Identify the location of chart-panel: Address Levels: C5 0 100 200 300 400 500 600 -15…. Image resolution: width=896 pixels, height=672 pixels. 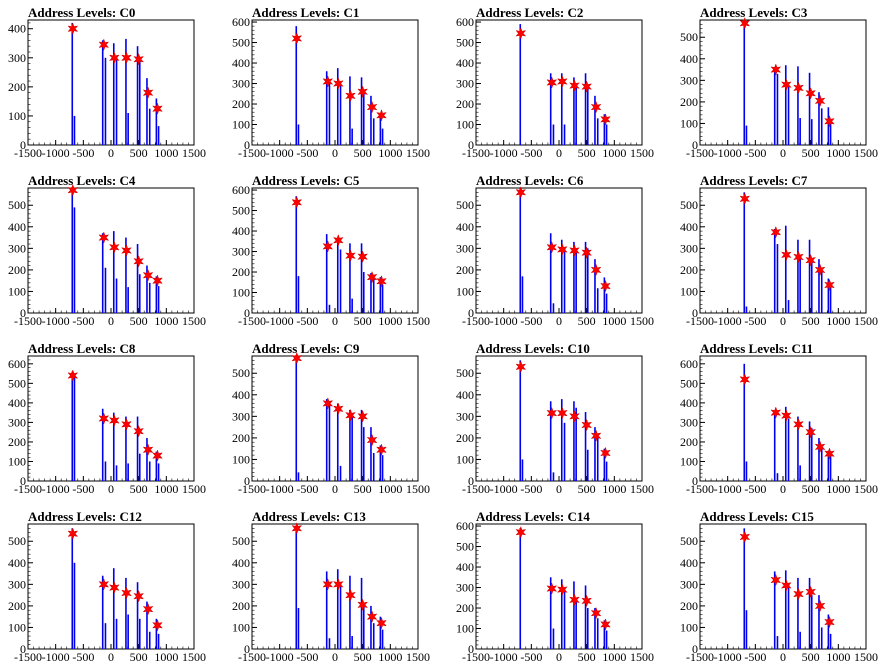
(336, 252).